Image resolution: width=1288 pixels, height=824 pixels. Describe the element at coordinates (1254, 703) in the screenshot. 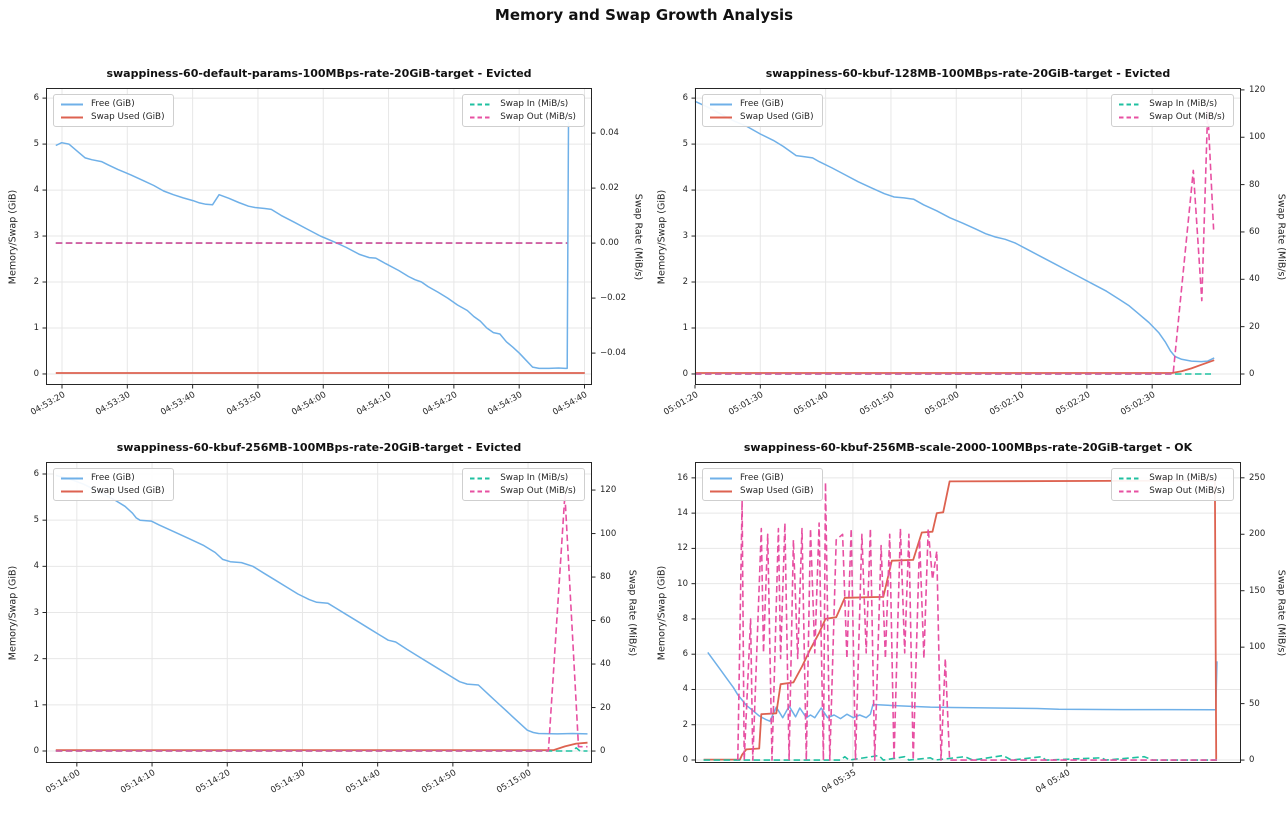

I see `y-tick-label-right: 50` at that location.